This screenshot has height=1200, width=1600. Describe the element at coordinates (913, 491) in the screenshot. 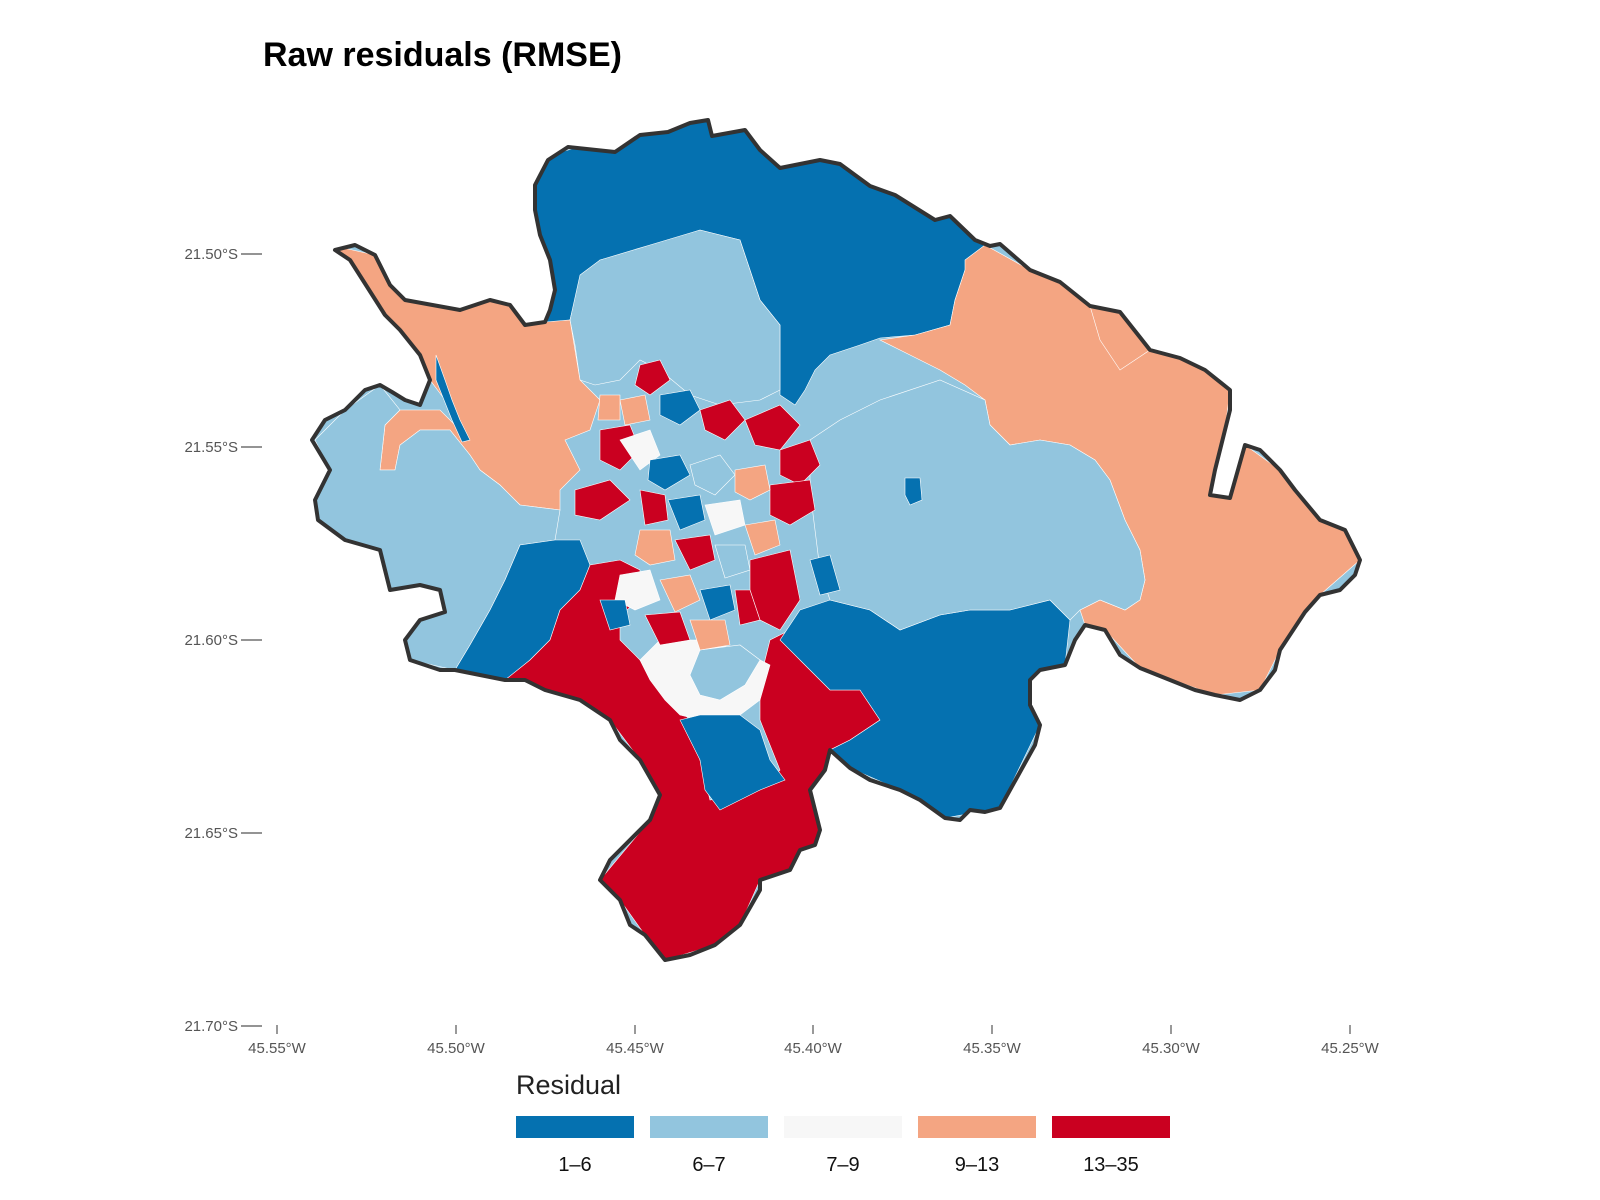

I see `region-east-dark-patch` at that location.